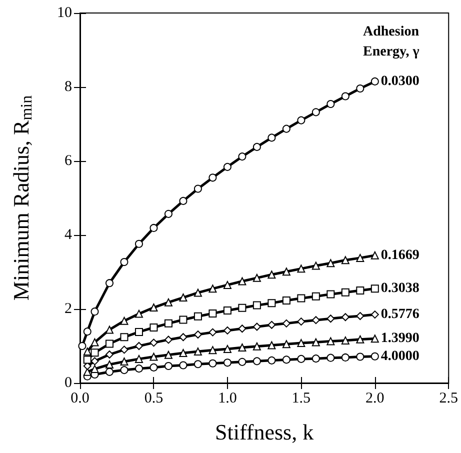 Image resolution: width=461 pixels, height=453 pixels. I want to click on series-label: 0.5776, so click(400, 314).